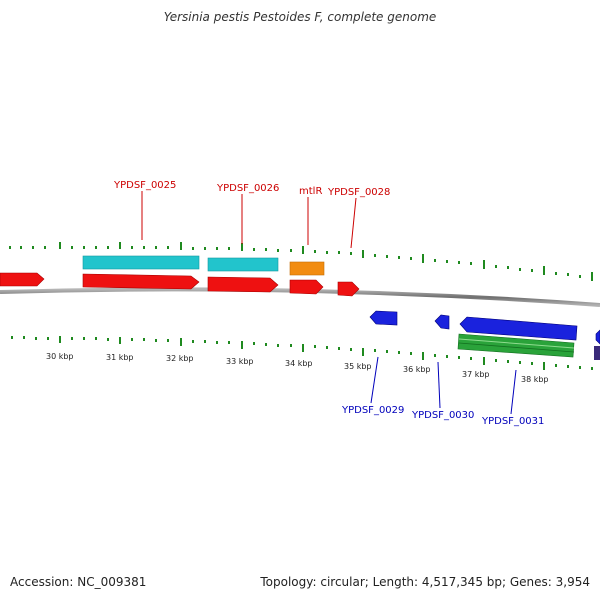  Describe the element at coordinates (512, 421) in the screenshot. I see `gene-label-0031: YPDSF_0031` at that location.